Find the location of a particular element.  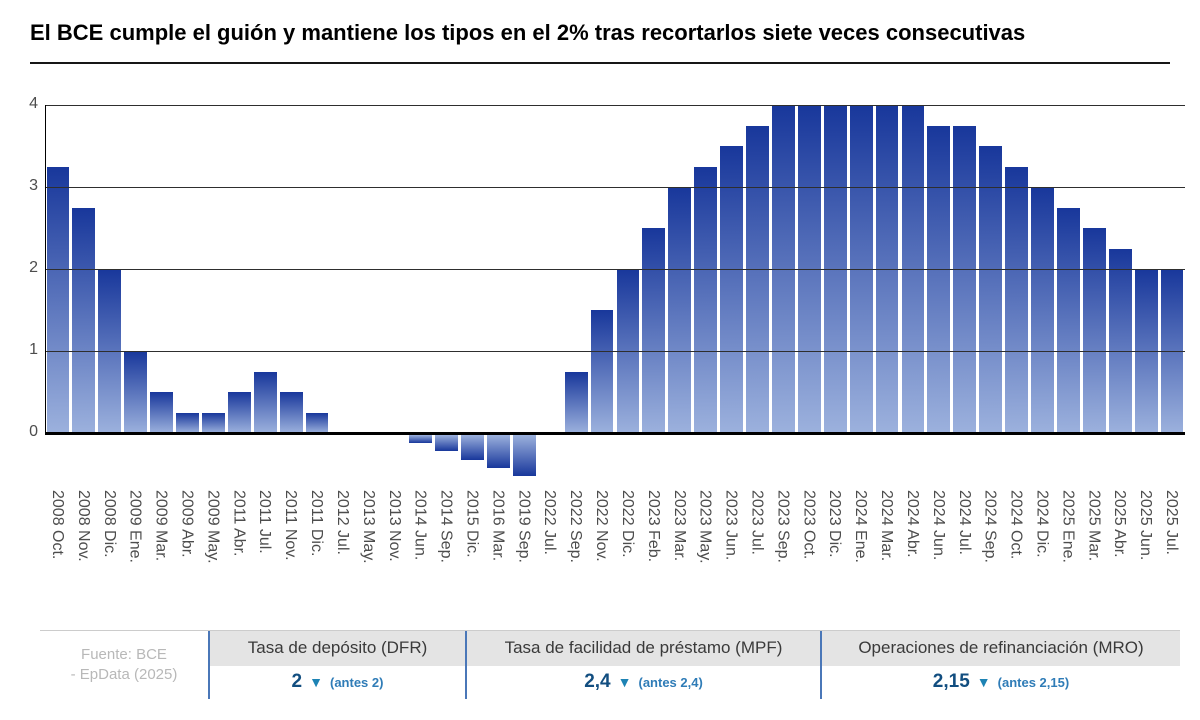

x-axis-label: 2009 Mar. is located at coordinates (161, 526).